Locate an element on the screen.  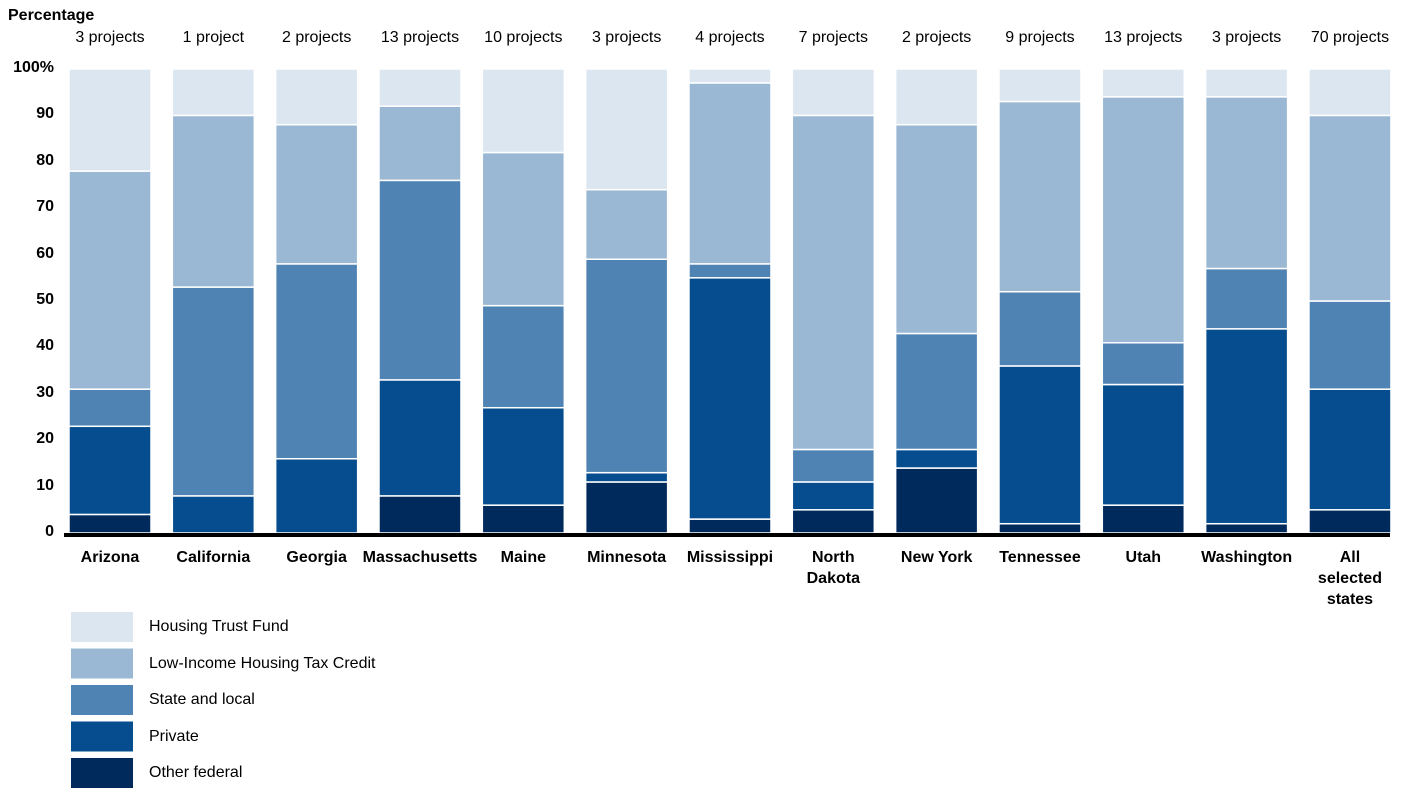
project-label-text: 9 projects is located at coordinates (1040, 37).